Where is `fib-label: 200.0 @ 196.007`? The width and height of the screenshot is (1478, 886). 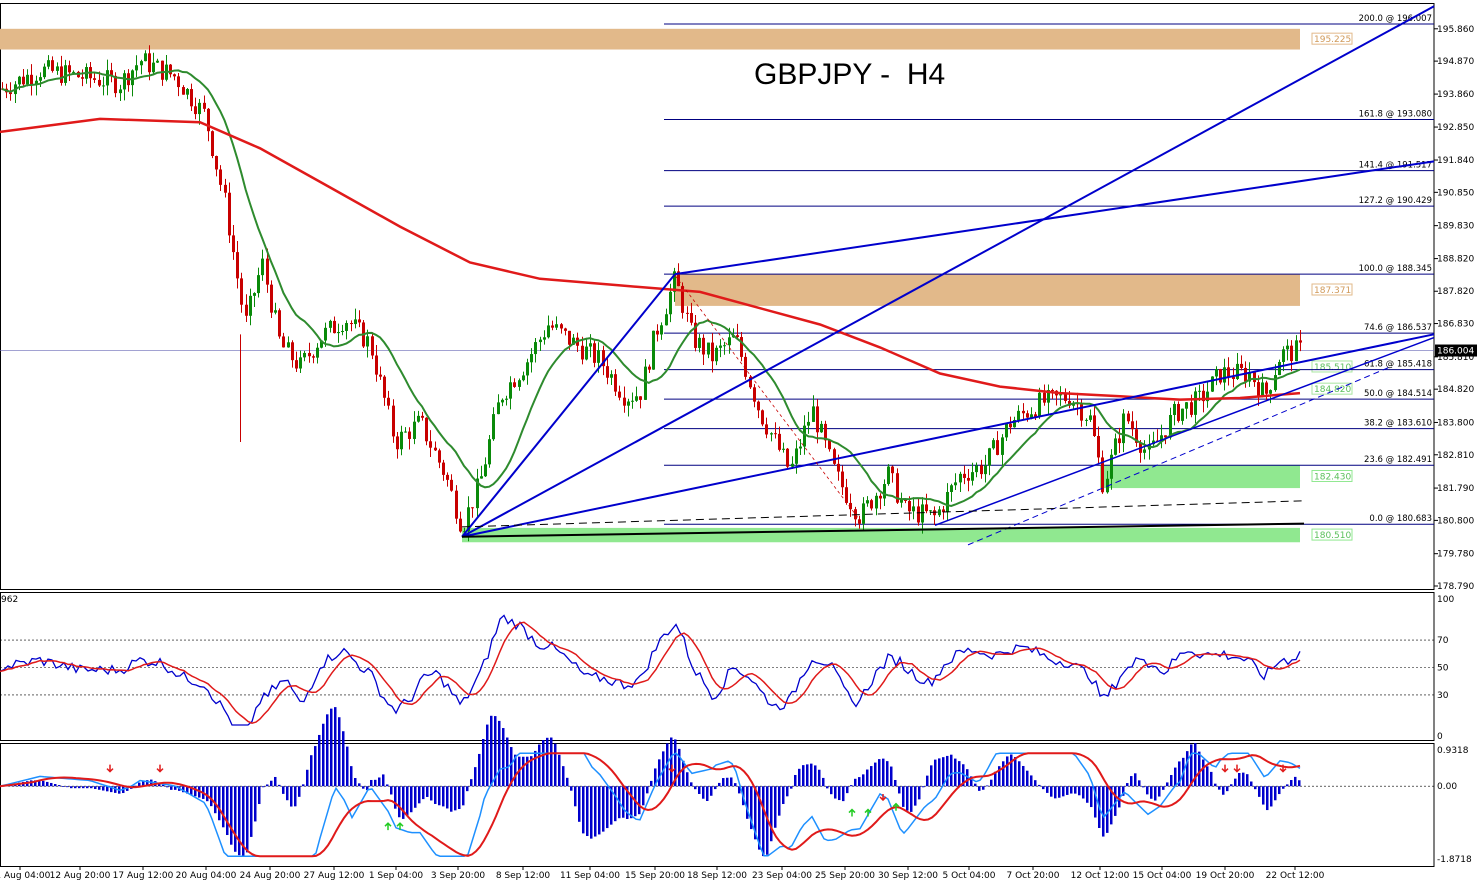
fib-label: 200.0 @ 196.007 is located at coordinates (1395, 19).